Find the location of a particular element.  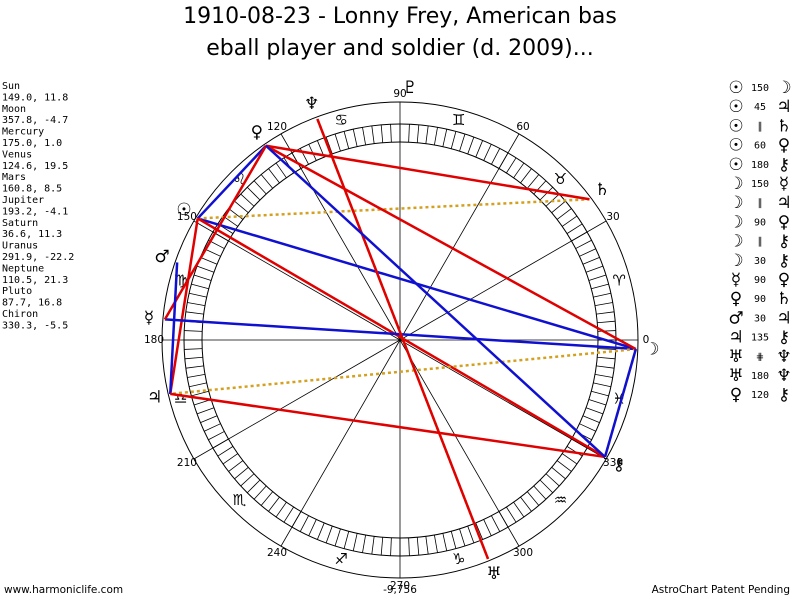

sign-glyph: ♒ is located at coordinates (560, 500).